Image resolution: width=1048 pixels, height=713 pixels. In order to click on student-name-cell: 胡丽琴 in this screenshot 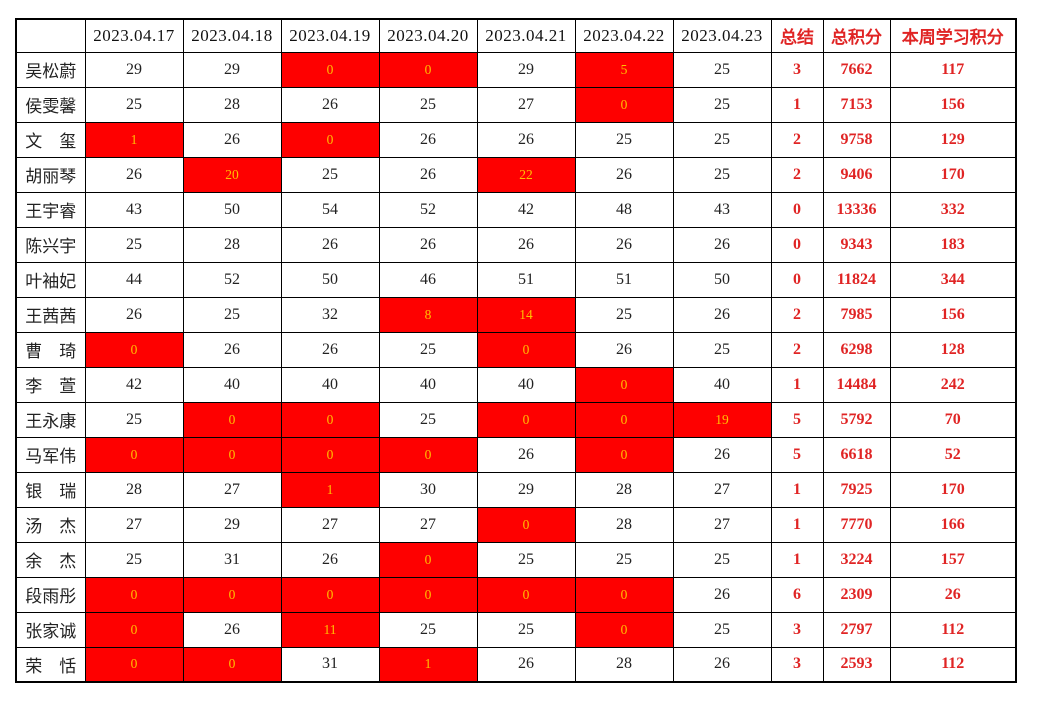, I will do `click(50, 174)`.